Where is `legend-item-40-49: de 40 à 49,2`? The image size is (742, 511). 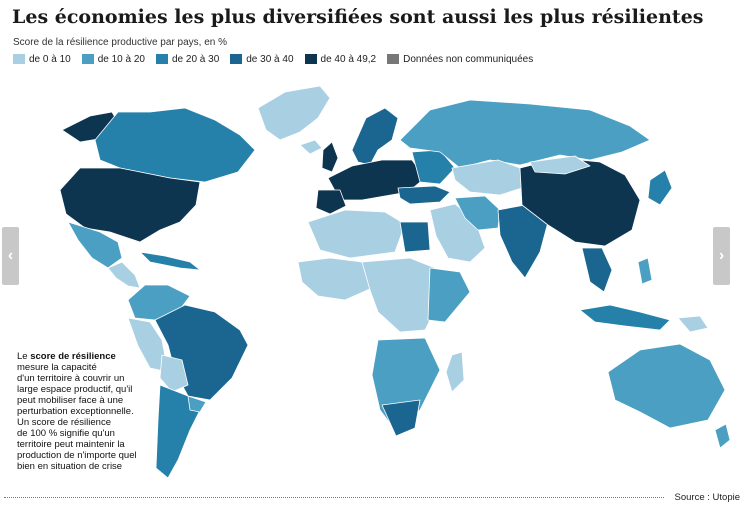
legend-item-40-49: de 40 à 49,2 is located at coordinates (340, 59).